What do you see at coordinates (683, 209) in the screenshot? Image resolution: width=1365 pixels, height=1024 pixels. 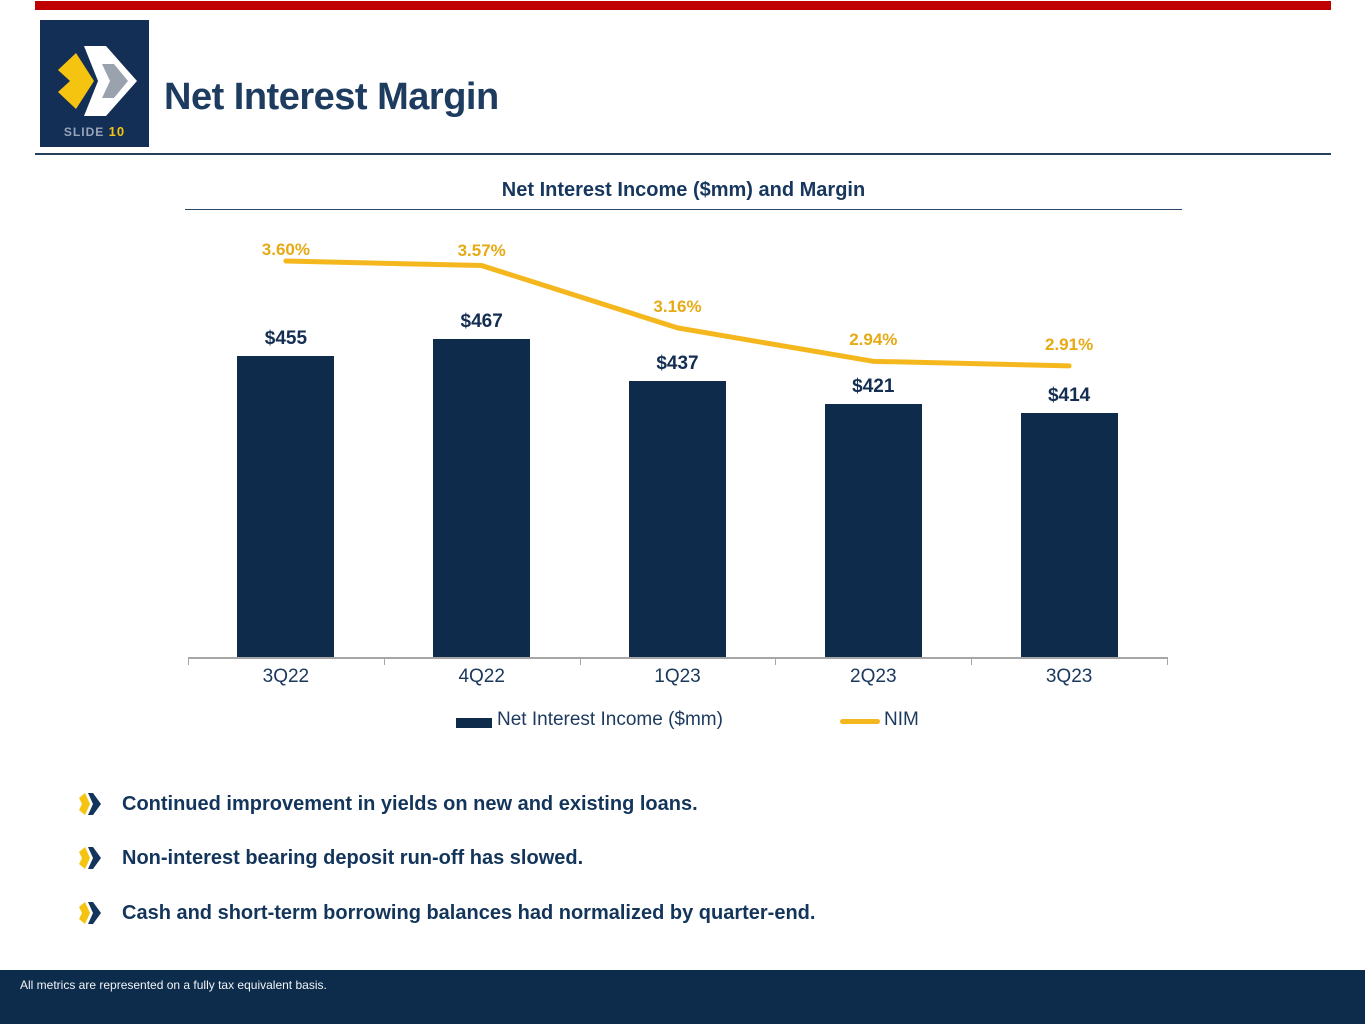 I see `chart-title-divider` at bounding box center [683, 209].